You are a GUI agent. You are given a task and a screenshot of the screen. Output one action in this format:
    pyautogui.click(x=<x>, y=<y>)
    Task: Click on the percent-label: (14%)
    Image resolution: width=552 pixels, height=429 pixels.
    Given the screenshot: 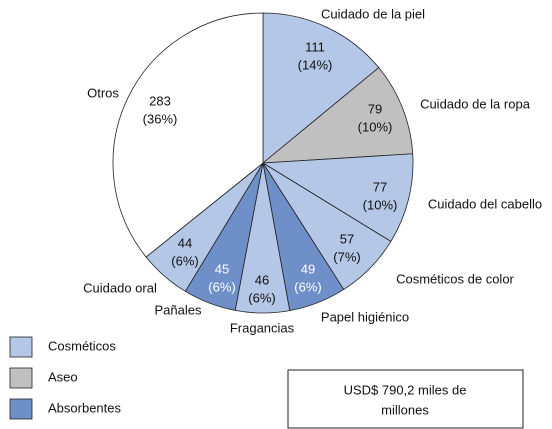 What is the action you would take?
    pyautogui.click(x=315, y=64)
    